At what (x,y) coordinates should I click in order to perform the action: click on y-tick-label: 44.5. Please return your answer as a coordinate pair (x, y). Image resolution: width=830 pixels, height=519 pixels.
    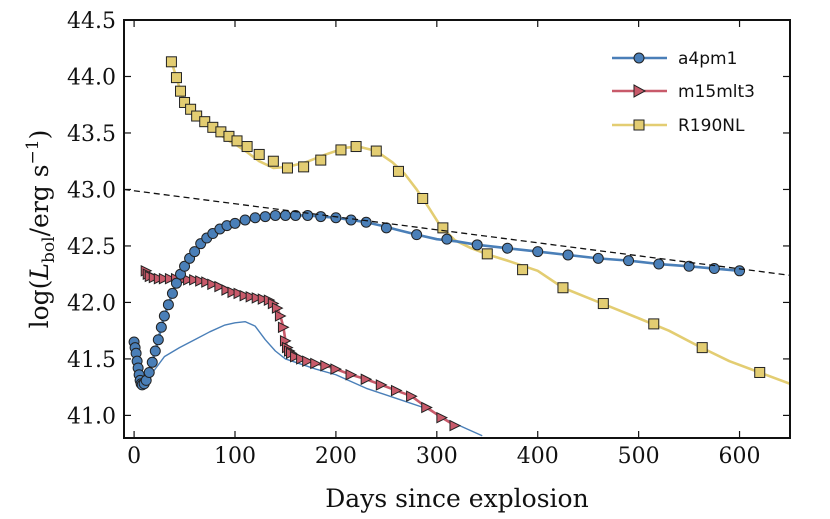
    Looking at the image, I should click on (91, 21).